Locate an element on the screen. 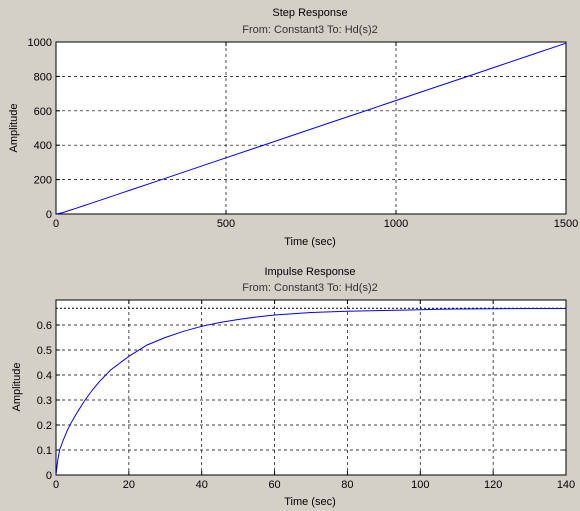 The height and width of the screenshot is (511, 580). y-tick-label: 0.1 is located at coordinates (44, 451).